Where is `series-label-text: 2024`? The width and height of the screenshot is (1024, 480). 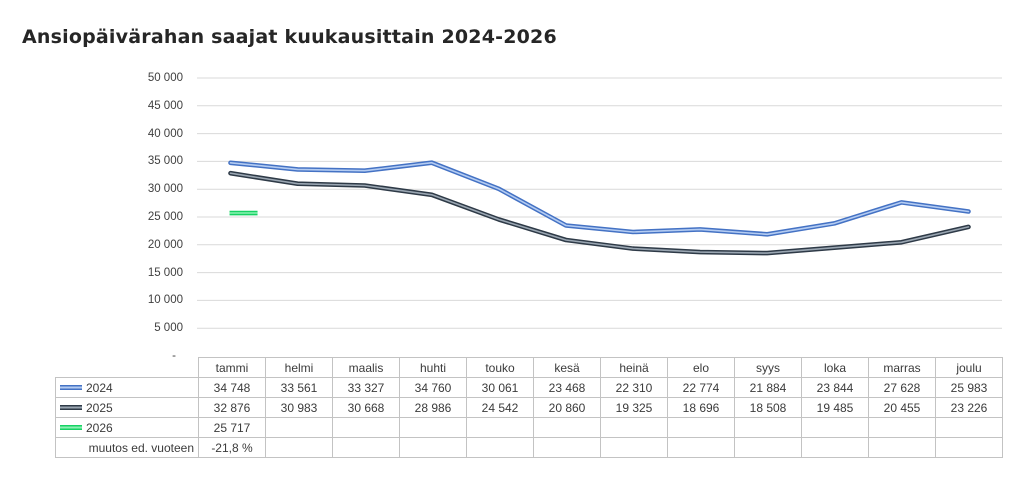 series-label-text: 2024 is located at coordinates (99, 387).